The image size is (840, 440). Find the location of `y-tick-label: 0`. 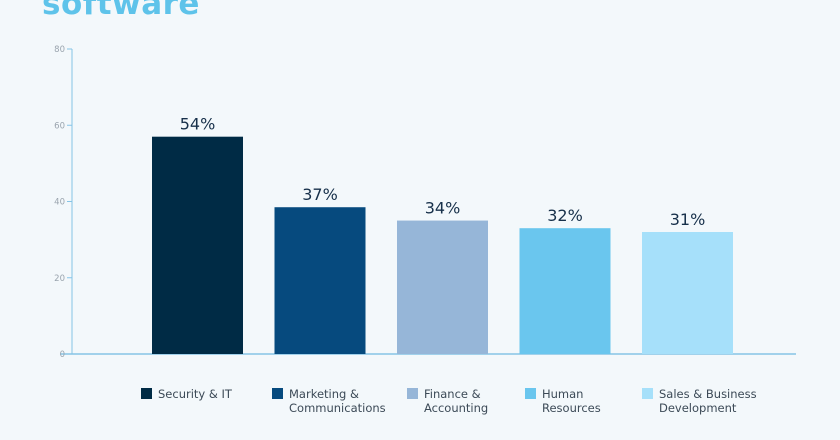

y-tick-label: 0 is located at coordinates (62, 355).